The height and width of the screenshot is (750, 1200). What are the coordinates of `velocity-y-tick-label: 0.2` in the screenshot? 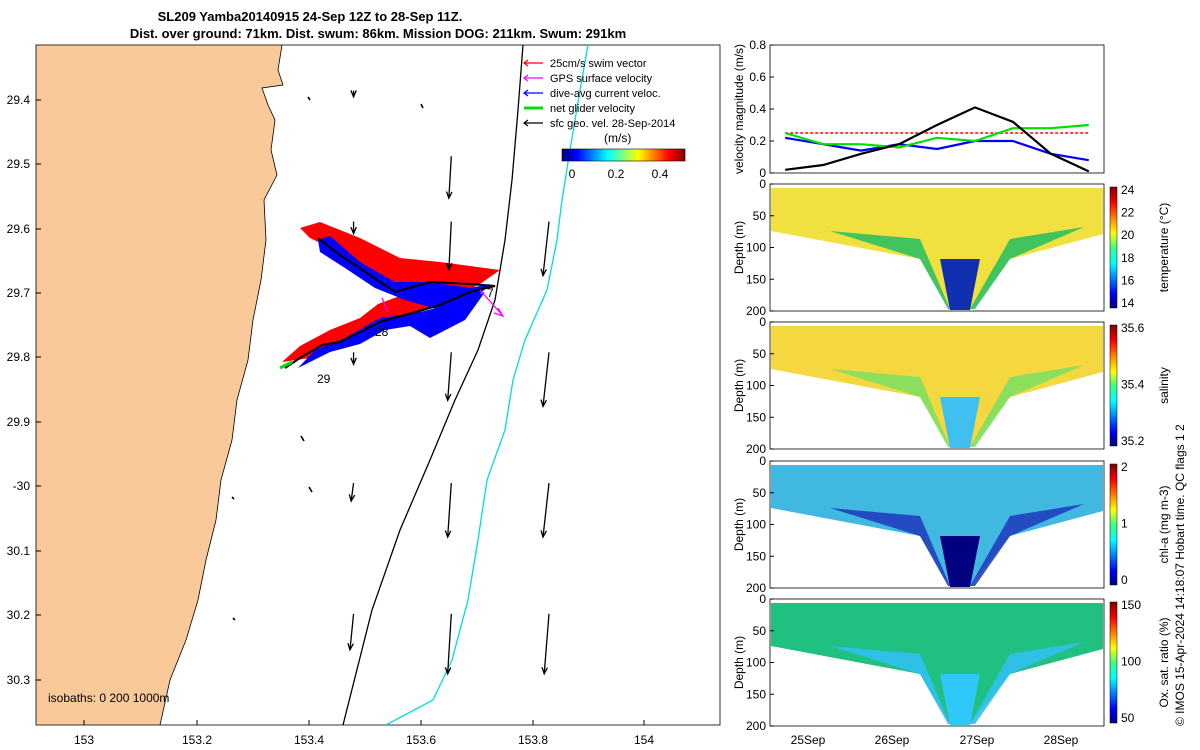 It's located at (757, 141).